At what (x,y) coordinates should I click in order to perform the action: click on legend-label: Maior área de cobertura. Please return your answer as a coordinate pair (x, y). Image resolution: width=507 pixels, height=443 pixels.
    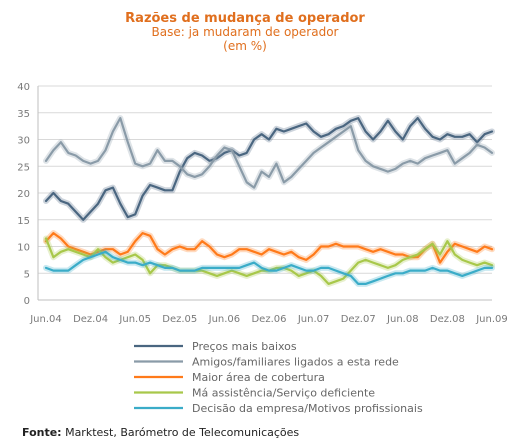
    Looking at the image, I should click on (258, 377).